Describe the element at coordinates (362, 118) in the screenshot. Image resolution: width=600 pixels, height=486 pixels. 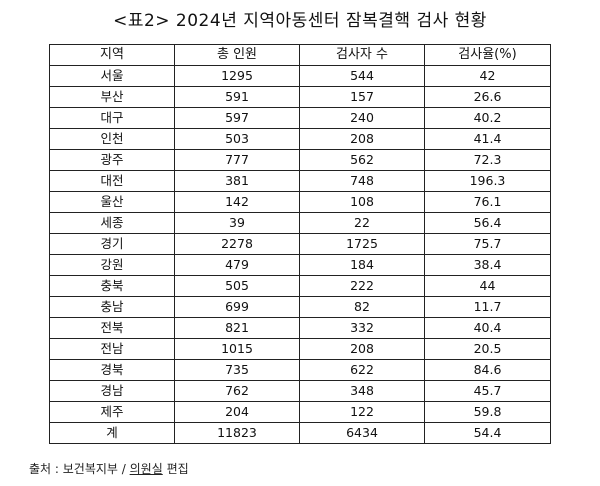
I see `cell-examined: 240` at that location.